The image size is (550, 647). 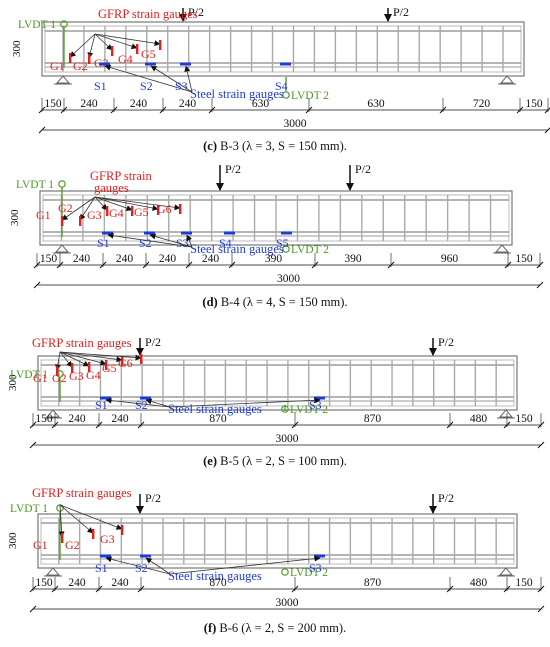 What do you see at coordinates (376, 104) in the screenshot?
I see `dimension-value: 630` at bounding box center [376, 104].